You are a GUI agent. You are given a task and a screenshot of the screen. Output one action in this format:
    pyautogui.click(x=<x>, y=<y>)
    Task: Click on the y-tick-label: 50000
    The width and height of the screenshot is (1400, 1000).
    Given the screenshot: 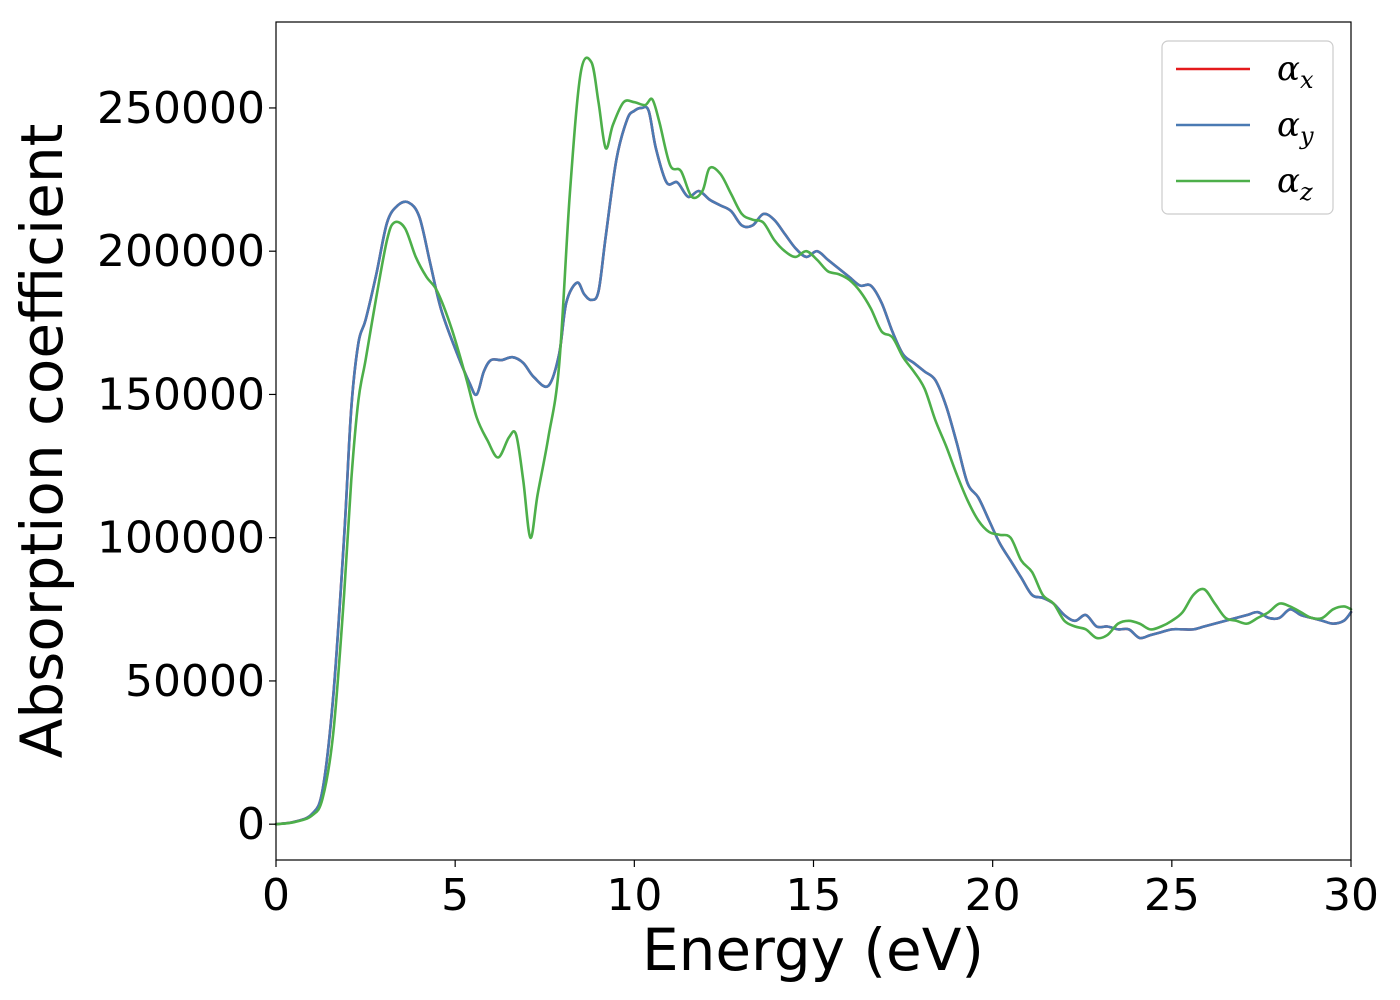 What is the action you would take?
    pyautogui.click(x=195, y=681)
    